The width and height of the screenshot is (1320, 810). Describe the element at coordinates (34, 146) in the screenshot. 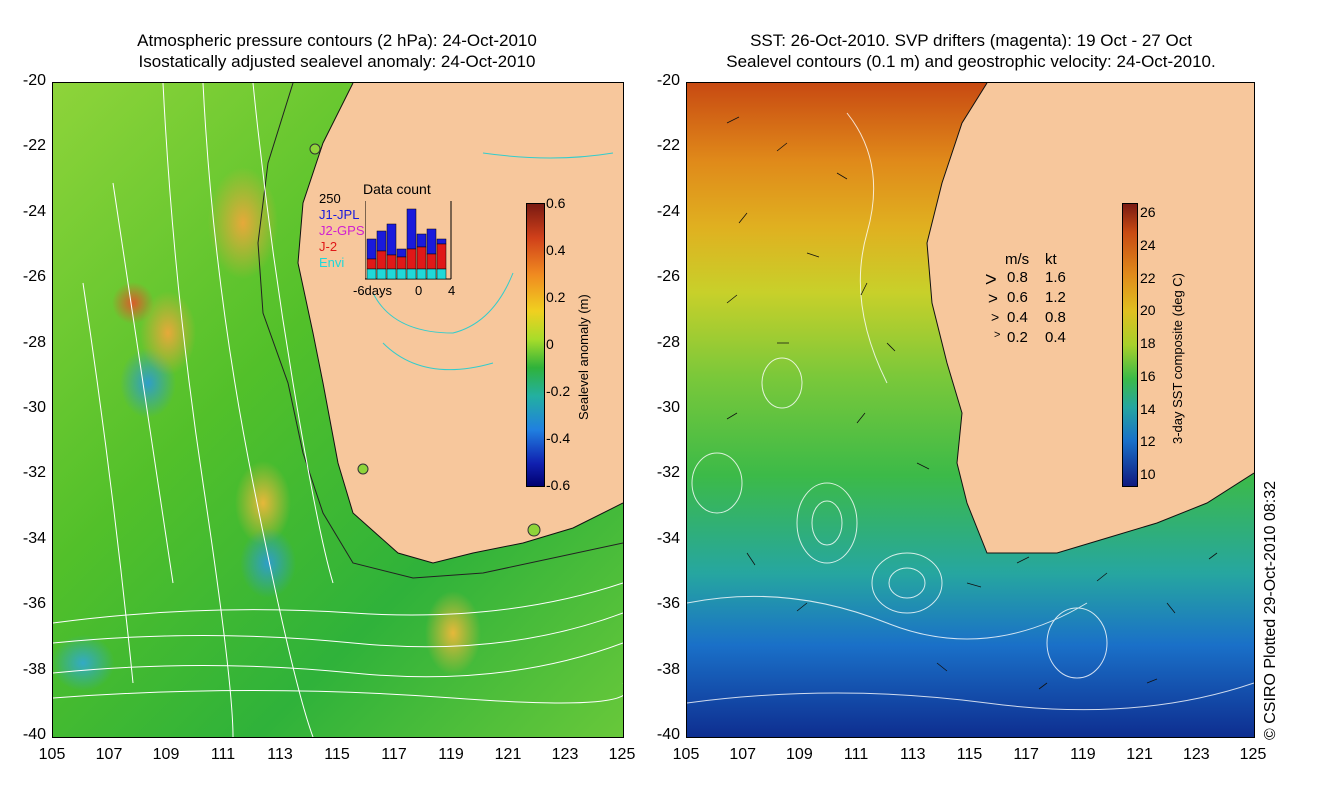

I see `left-y-tick: -22` at that location.